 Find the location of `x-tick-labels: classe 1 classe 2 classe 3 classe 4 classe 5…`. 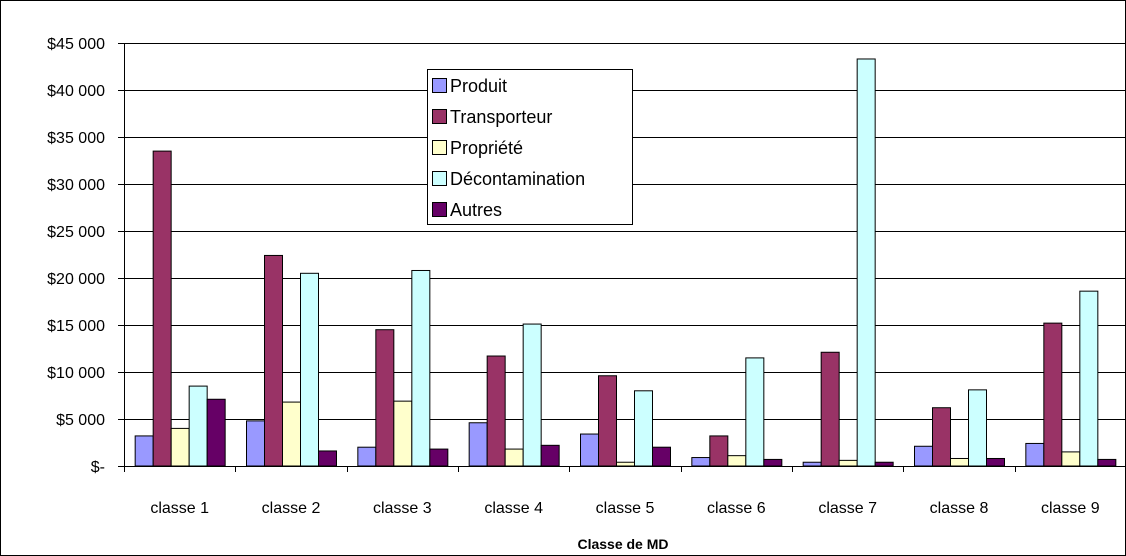

x-tick-labels: classe 1 classe 2 classe 3 classe 4 classe 5… is located at coordinates (624, 508).